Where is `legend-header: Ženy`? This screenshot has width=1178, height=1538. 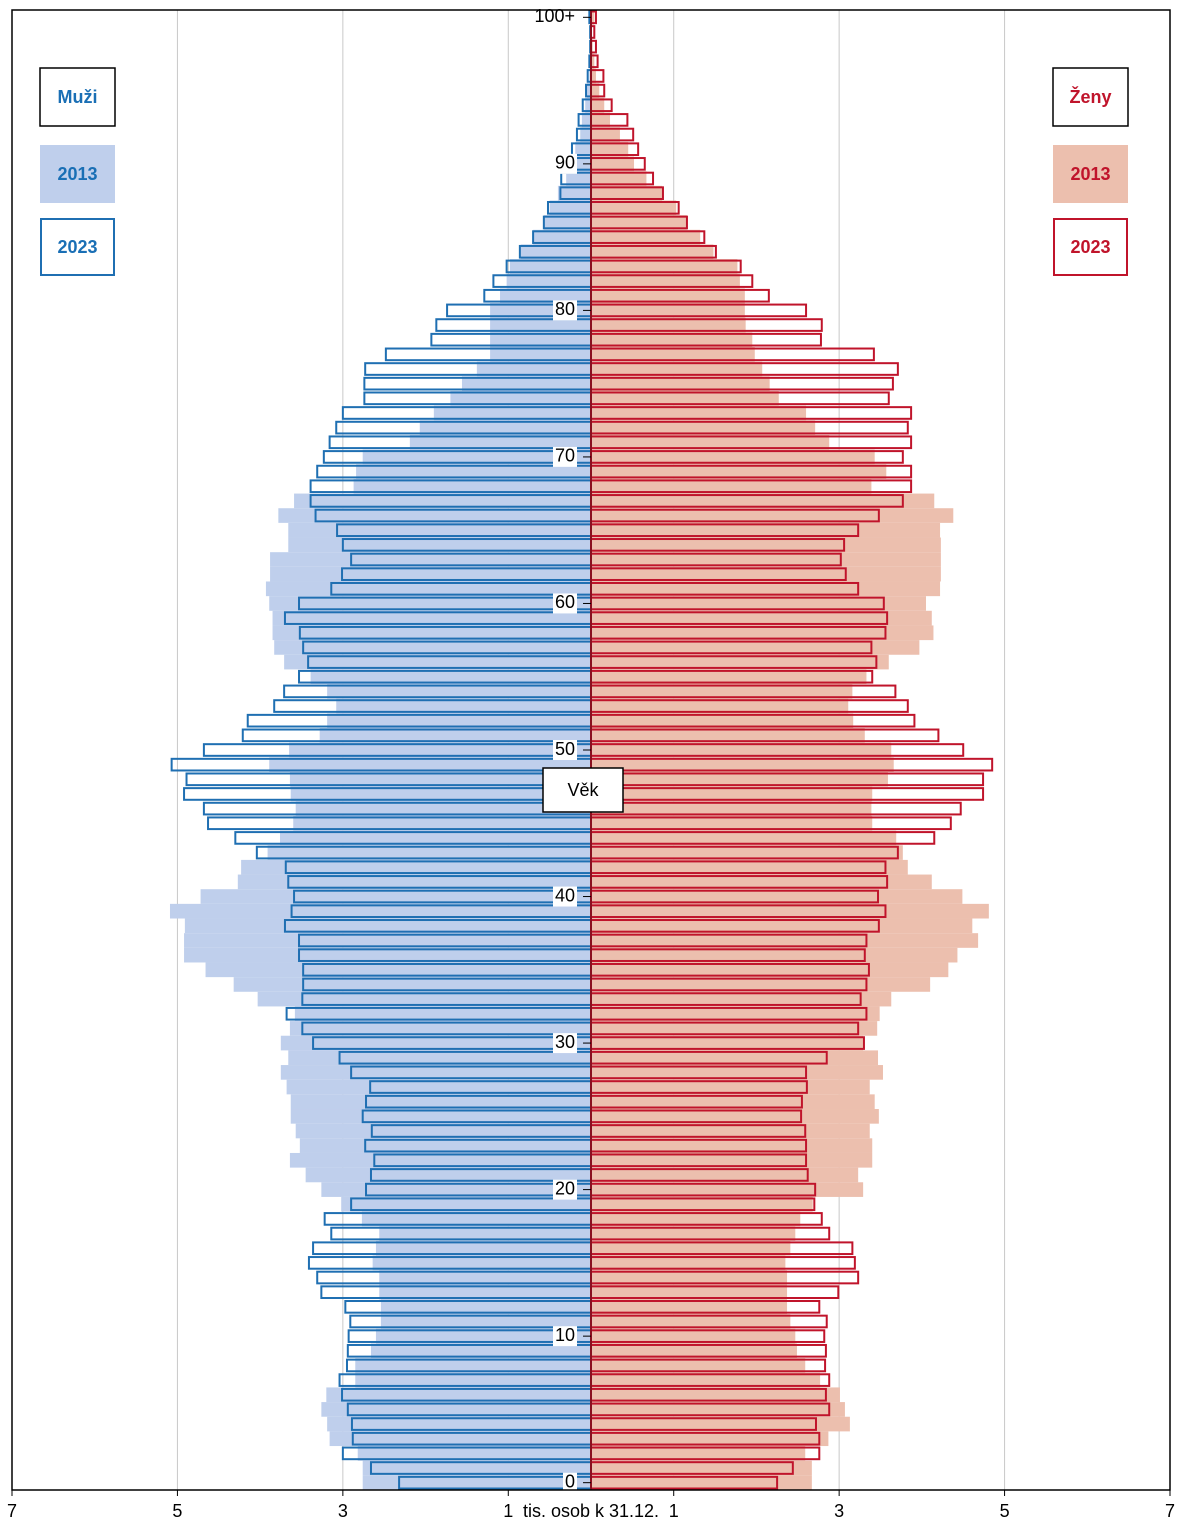 legend-header: Ženy is located at coordinates (1090, 96).